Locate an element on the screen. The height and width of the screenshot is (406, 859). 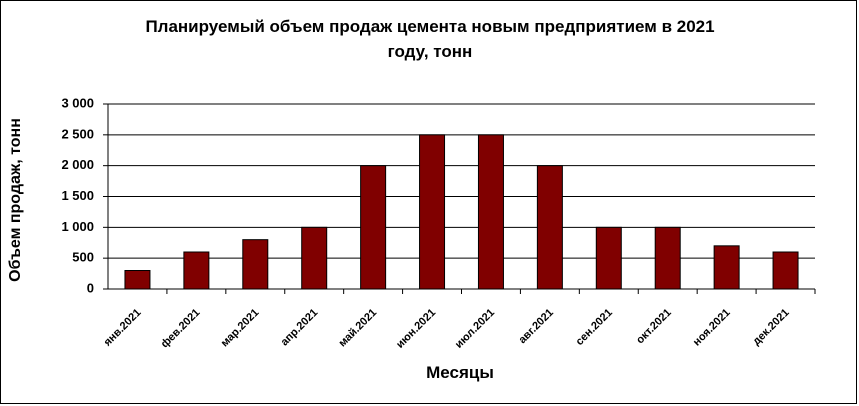
x-axis-title: Месяцы is located at coordinates (460, 372).